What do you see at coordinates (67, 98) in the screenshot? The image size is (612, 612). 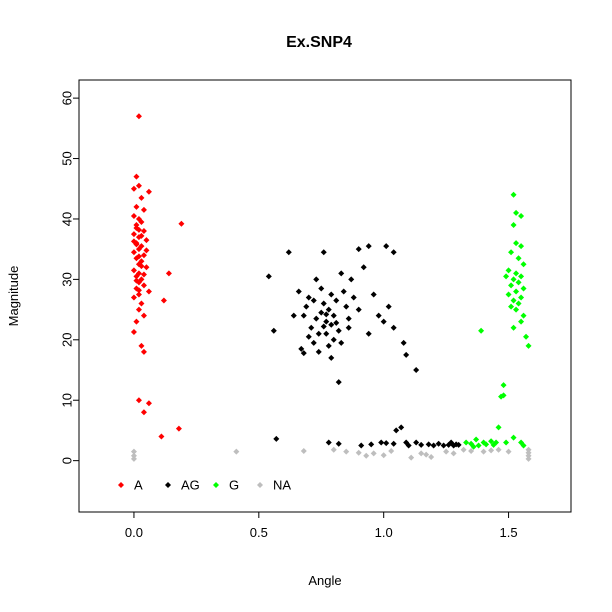 I see `y-tick-label: 60` at bounding box center [67, 98].